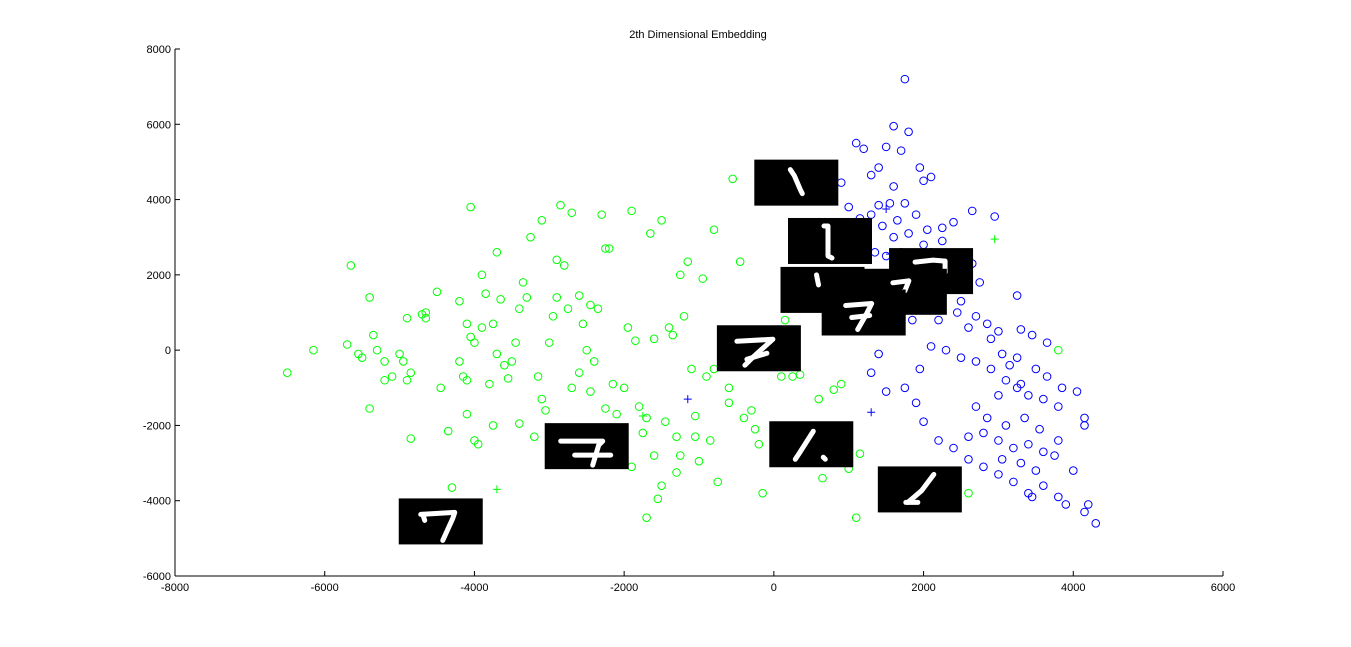  What do you see at coordinates (175, 588) in the screenshot?
I see `x-tick-label: -8000` at bounding box center [175, 588].